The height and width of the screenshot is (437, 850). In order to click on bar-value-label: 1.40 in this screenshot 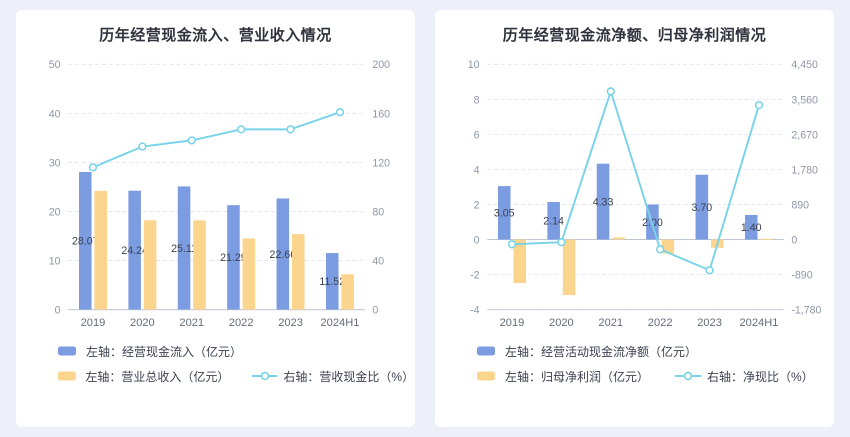, I will do `click(751, 228)`.